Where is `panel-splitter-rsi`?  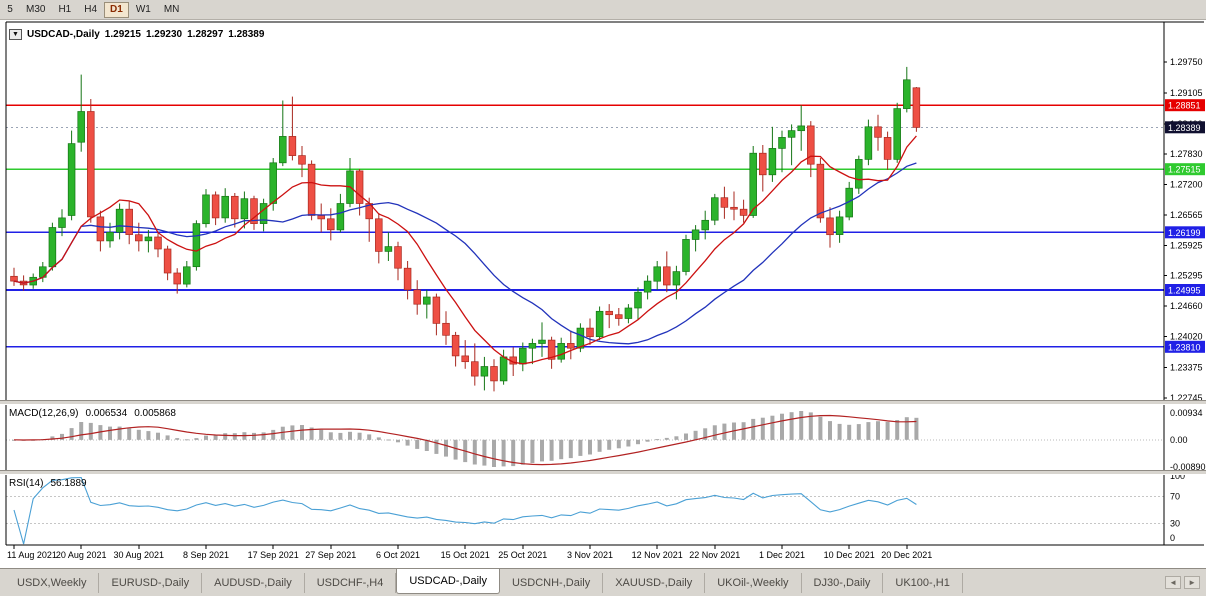
panel-splitter-rsi is located at coordinates (603, 472).